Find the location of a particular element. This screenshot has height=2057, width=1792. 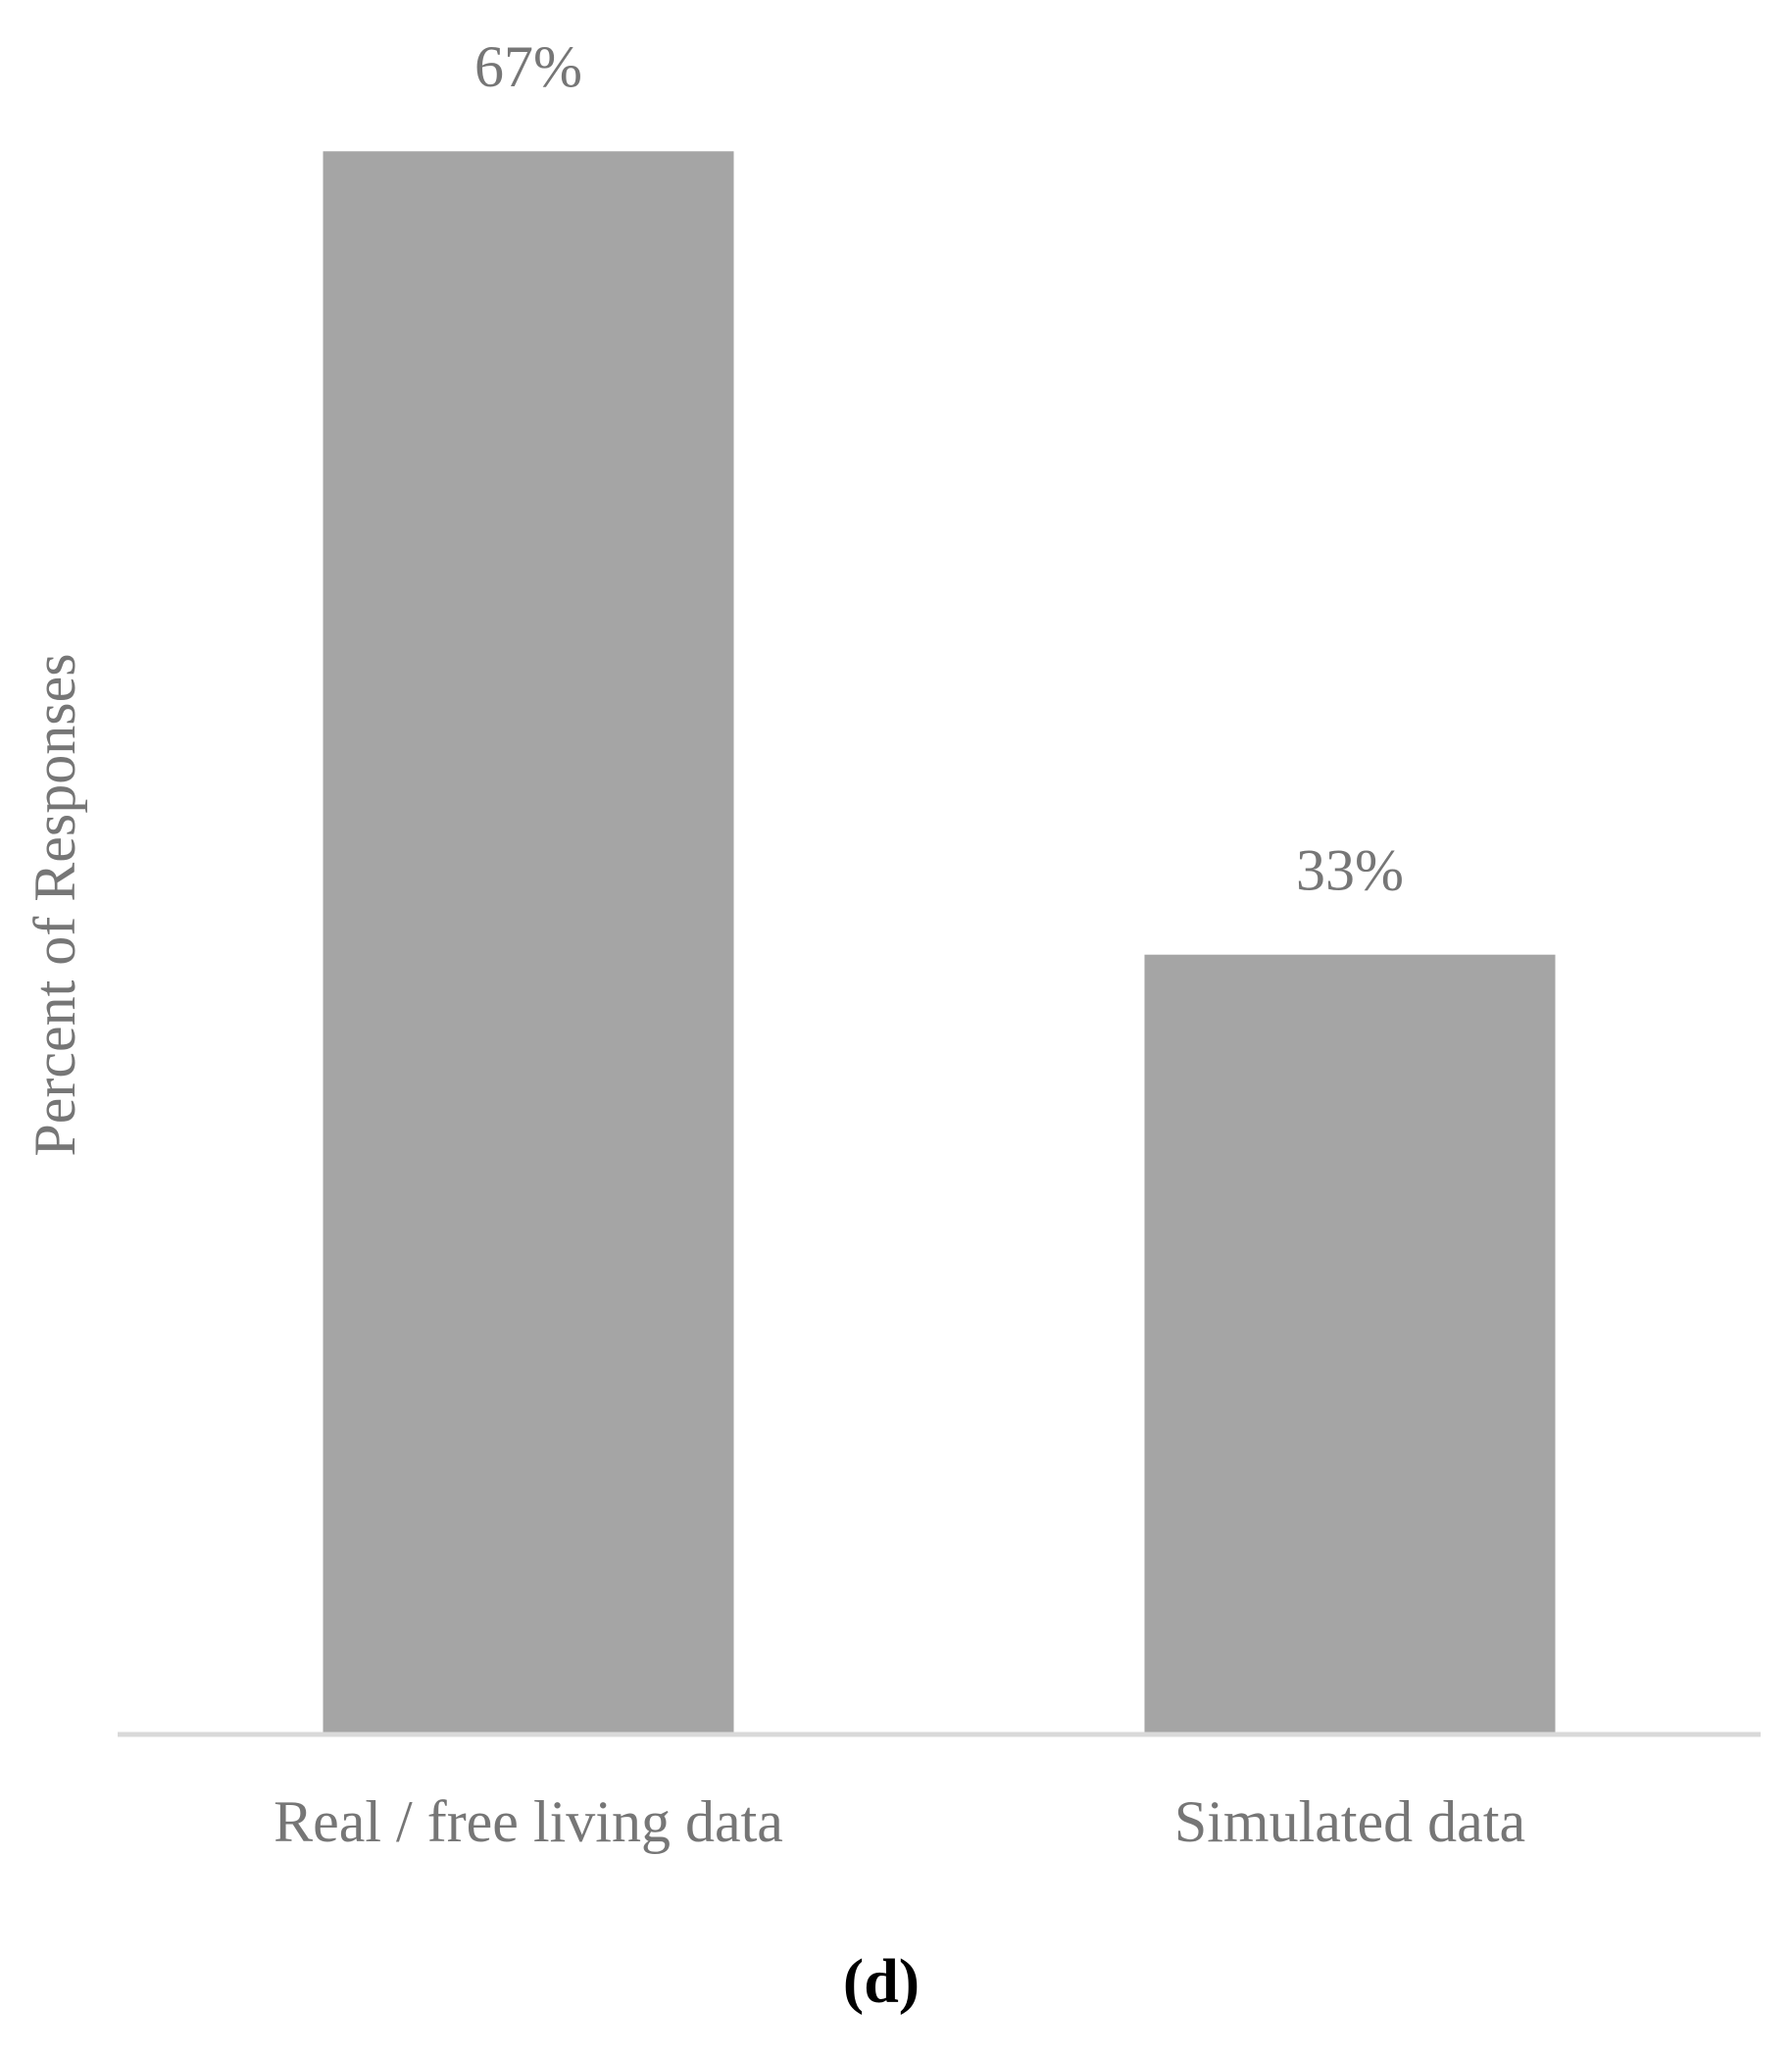

x-tick-label: Real / free living data is located at coordinates (528, 1822).